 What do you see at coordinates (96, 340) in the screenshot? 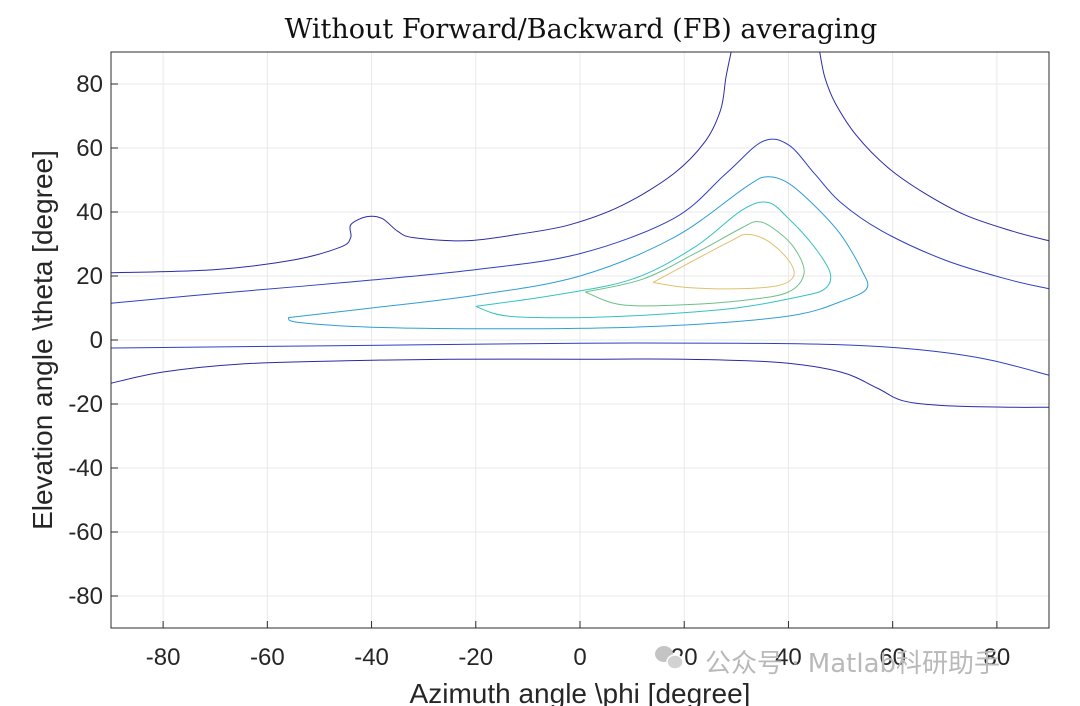
I see `y-tick-label: 0` at bounding box center [96, 340].